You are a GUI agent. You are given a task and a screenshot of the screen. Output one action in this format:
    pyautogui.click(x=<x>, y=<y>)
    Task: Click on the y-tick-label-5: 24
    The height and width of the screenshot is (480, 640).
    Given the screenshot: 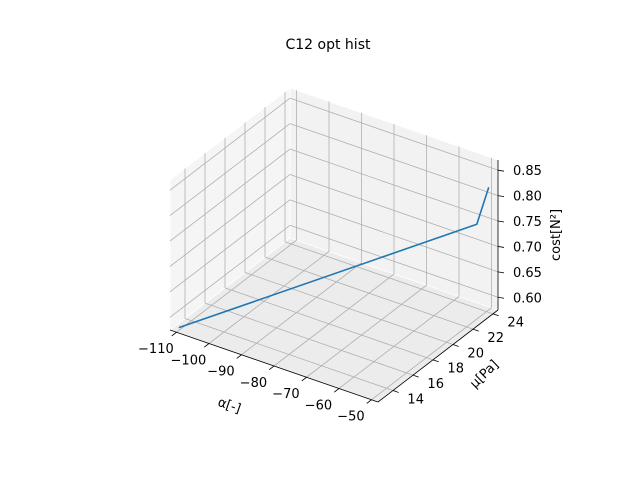 What is the action you would take?
    pyautogui.click(x=515, y=323)
    